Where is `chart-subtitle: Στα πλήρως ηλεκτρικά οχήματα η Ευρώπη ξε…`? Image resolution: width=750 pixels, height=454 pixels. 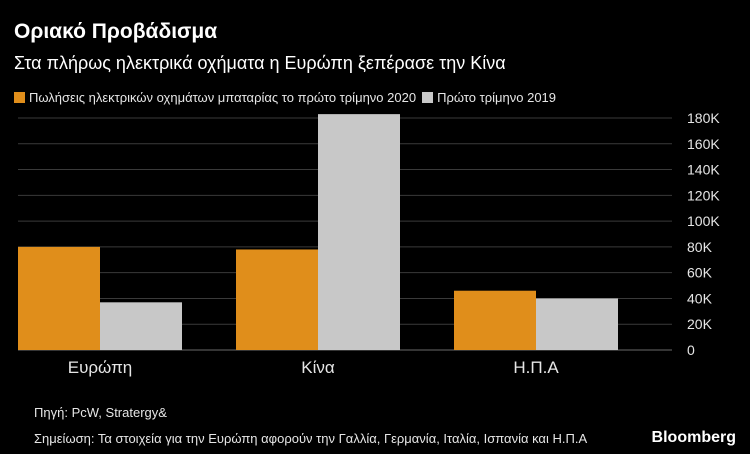 chart-subtitle: Στα πλήρως ηλεκτρικά οχήματα η Ευρώπη ξε… is located at coordinates (260, 63).